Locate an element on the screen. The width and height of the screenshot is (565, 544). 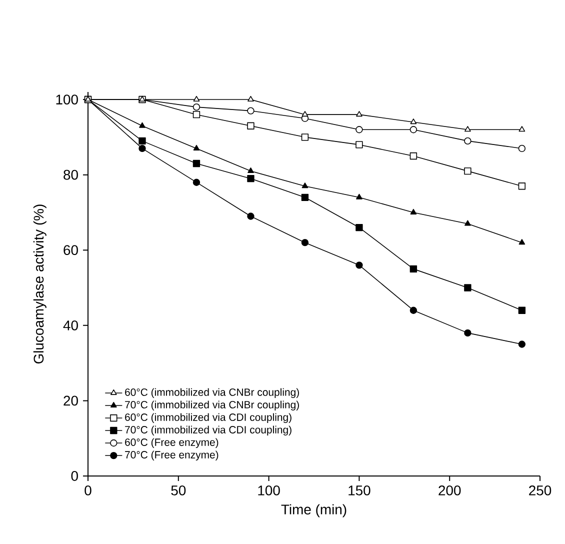
legend-label: 60°C (immobilized via CDI coupling) is located at coordinates (208, 418).